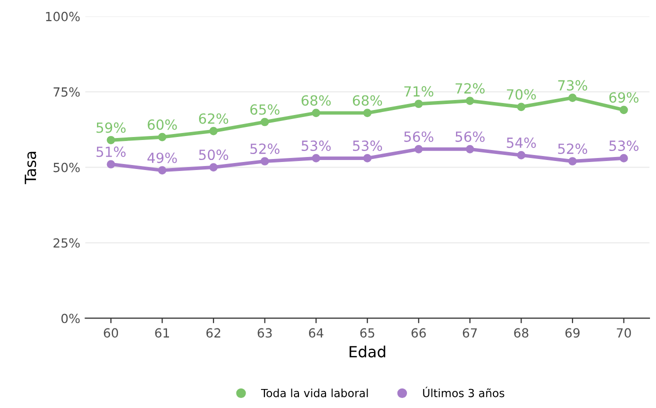 The height and width of the screenshot is (408, 656). What do you see at coordinates (67, 92) in the screenshot?
I see `y-tick-label: 75%` at bounding box center [67, 92].